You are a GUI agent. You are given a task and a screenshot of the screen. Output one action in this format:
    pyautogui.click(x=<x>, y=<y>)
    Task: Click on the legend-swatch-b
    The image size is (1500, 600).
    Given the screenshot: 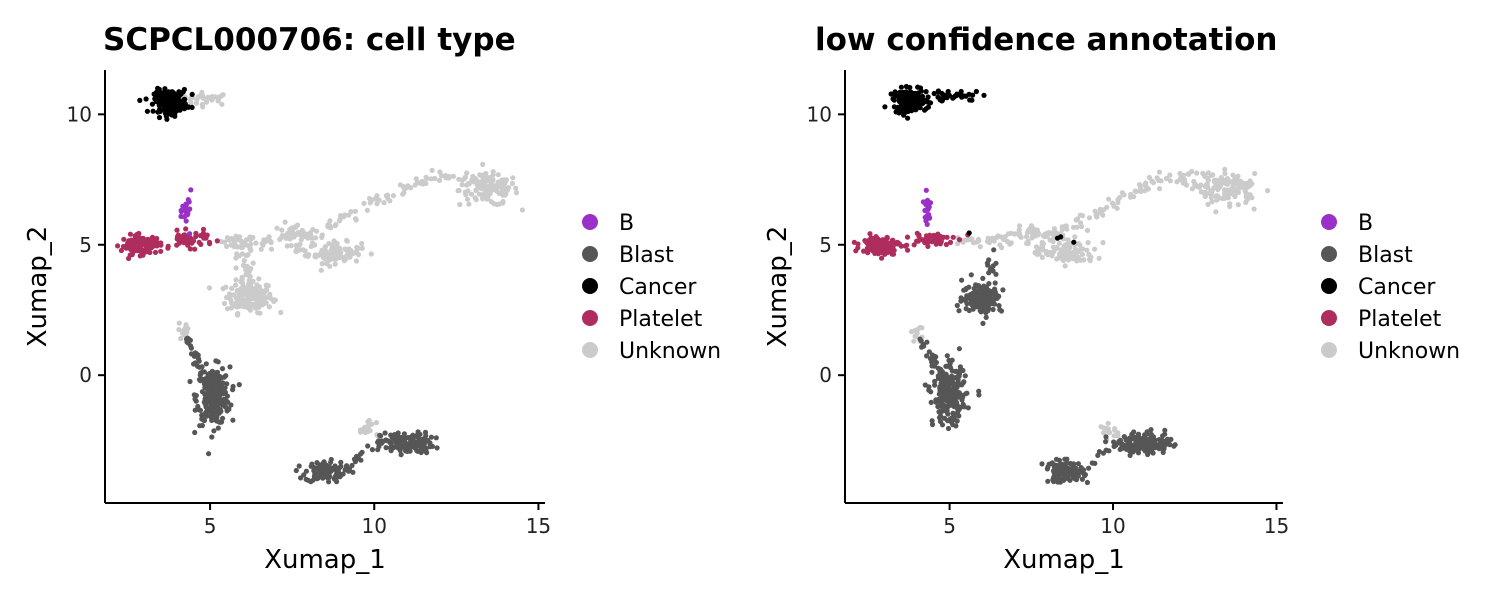 What is the action you would take?
    pyautogui.click(x=590, y=222)
    